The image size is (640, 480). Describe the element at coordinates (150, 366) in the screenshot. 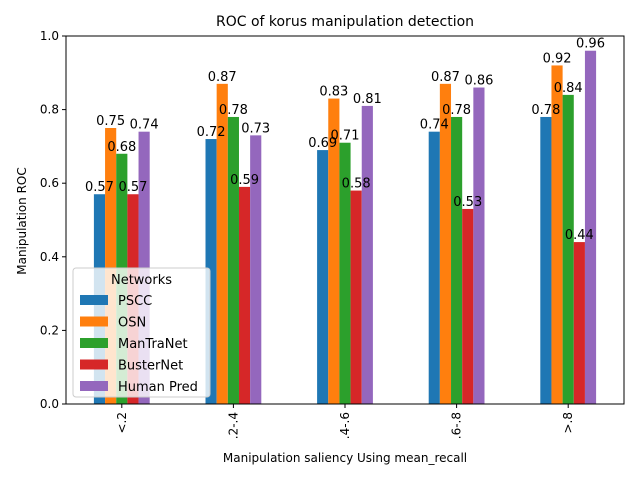

I see `legend-label: BusterNet` at that location.